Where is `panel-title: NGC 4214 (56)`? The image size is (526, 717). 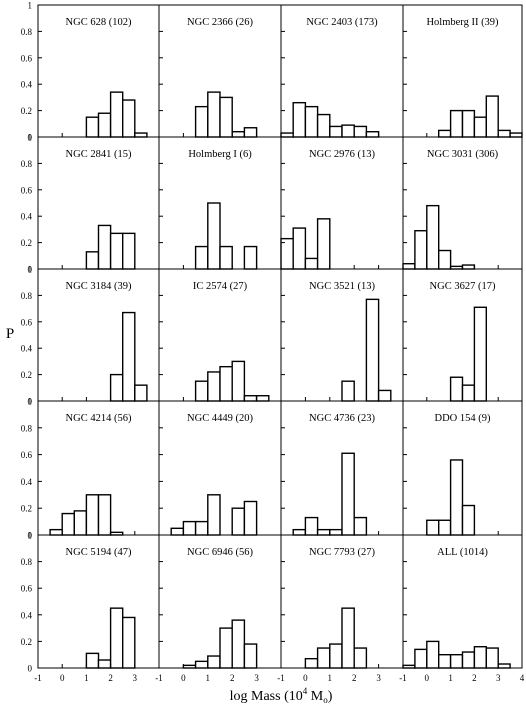 panel-title: NGC 4214 (56) is located at coordinates (99, 418).